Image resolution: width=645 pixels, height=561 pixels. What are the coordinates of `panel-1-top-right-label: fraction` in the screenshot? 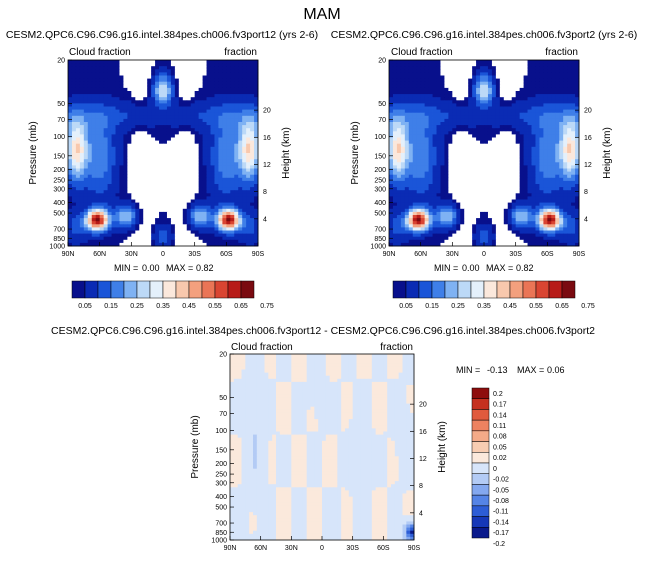 It's located at (240, 52).